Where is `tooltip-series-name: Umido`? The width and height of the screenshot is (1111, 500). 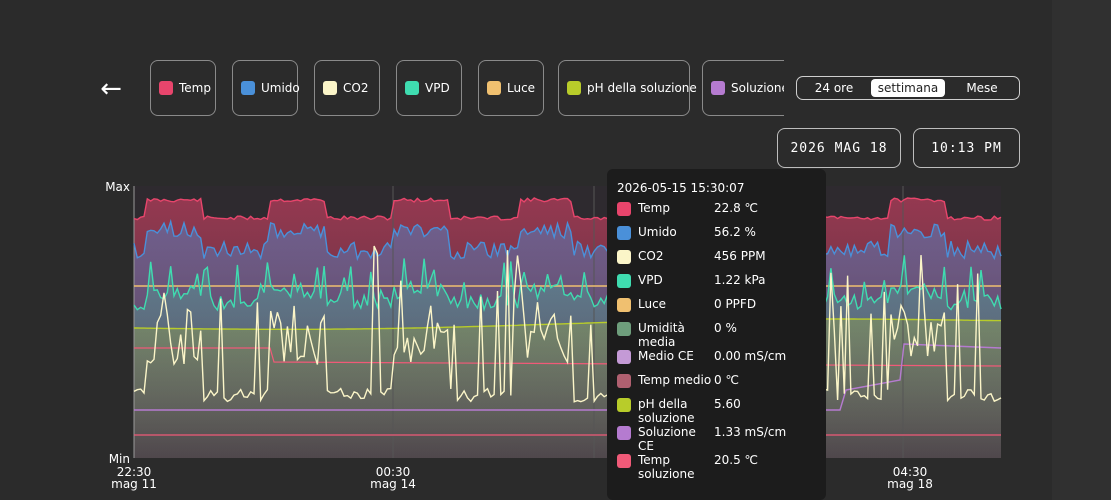 tooltip-series-name: Umido is located at coordinates (657, 232).